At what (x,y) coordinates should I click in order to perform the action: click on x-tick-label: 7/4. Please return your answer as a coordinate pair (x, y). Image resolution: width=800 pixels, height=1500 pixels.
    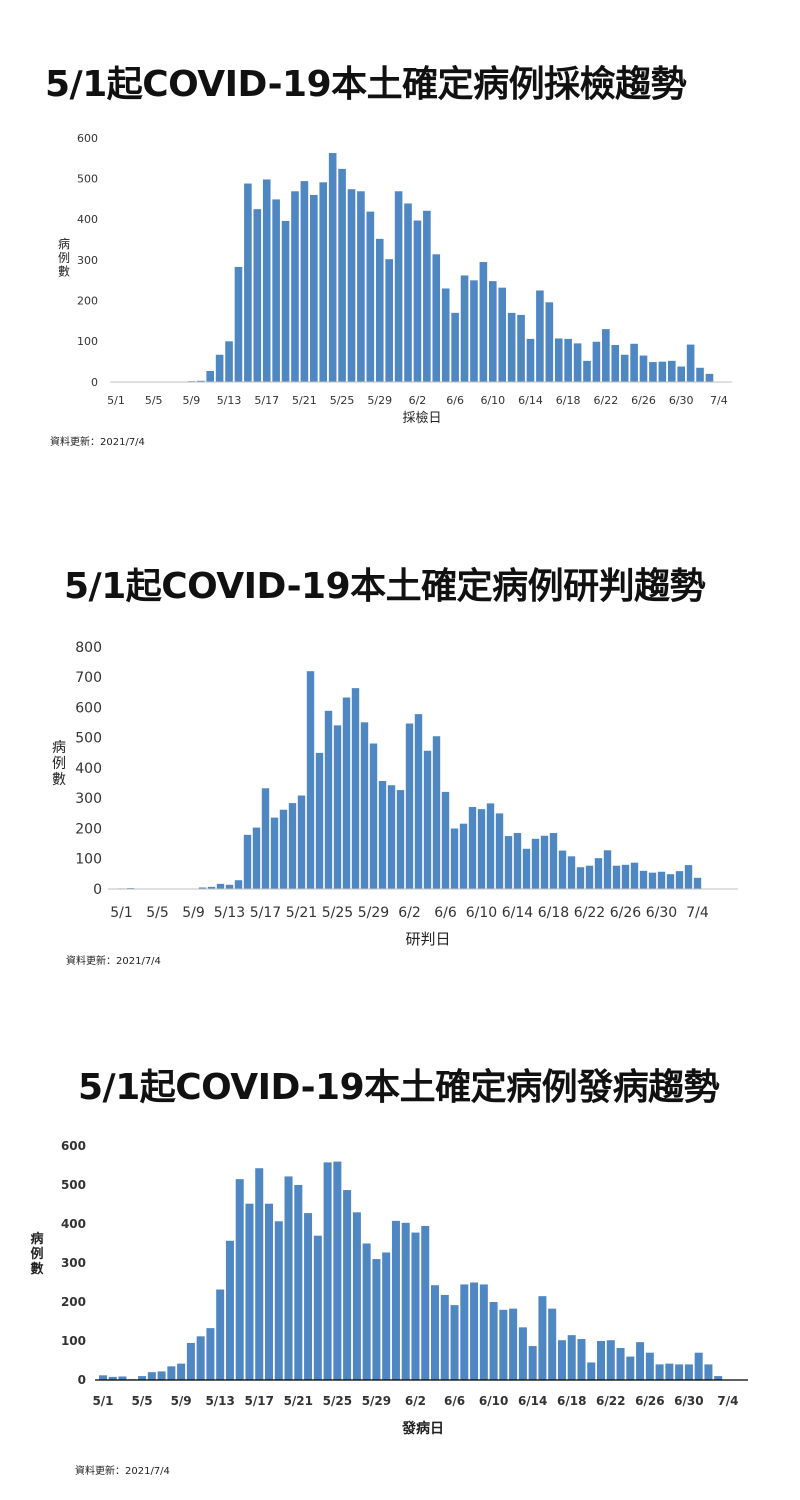
    Looking at the image, I should click on (697, 913).